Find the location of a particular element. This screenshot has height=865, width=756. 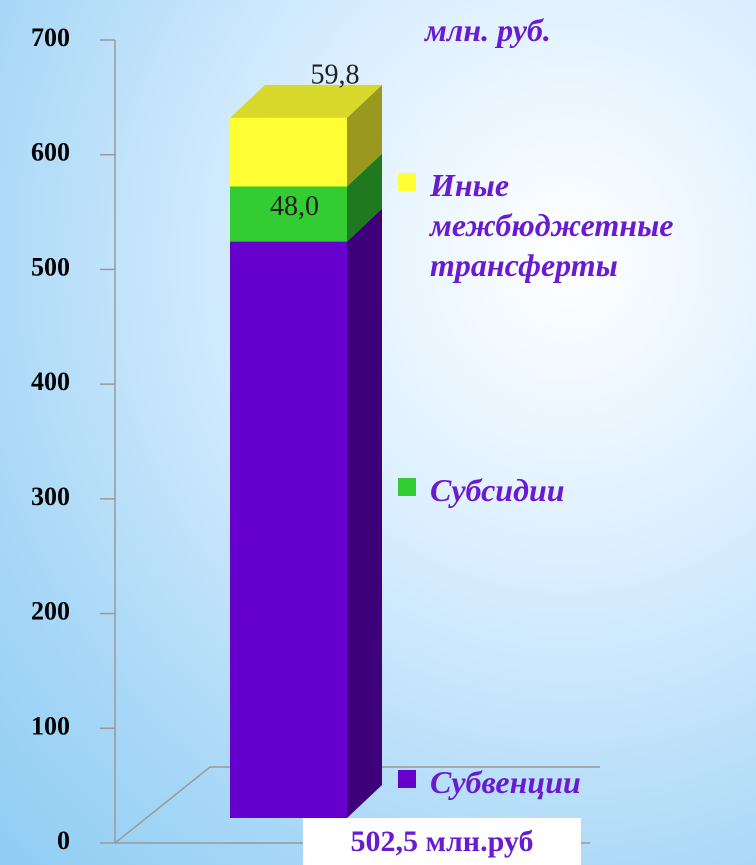

y-tick-label: 0 is located at coordinates (63, 840).